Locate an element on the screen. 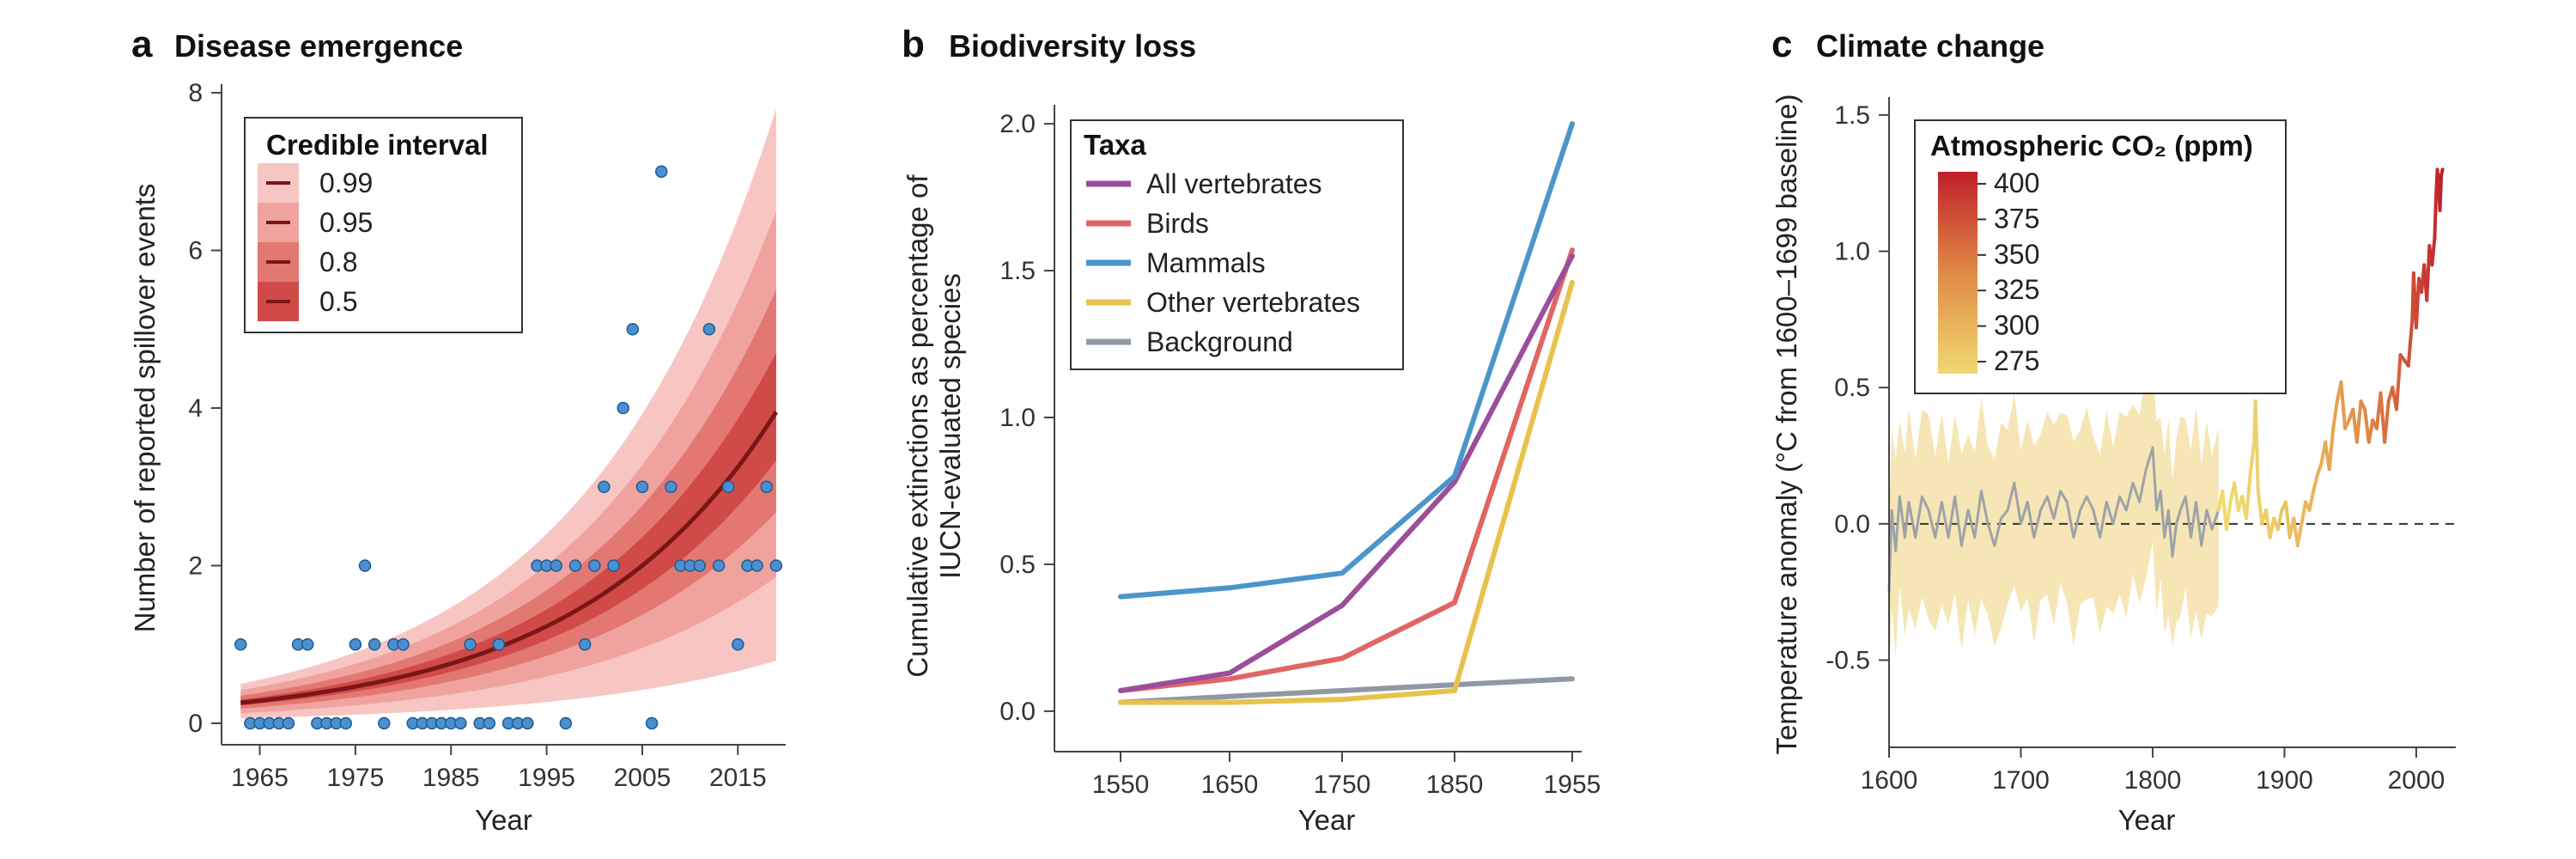 This screenshot has height=859, width=2576. co2-colorbar is located at coordinates (1958, 273).